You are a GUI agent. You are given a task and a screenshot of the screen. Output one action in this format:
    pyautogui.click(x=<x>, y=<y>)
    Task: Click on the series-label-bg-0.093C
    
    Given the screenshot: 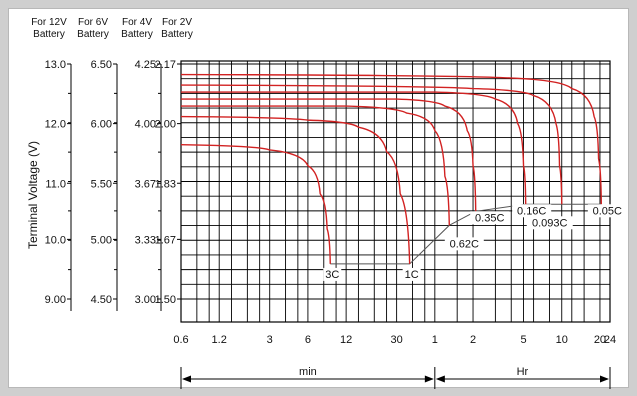 What is the action you would take?
    pyautogui.click(x=549, y=223)
    